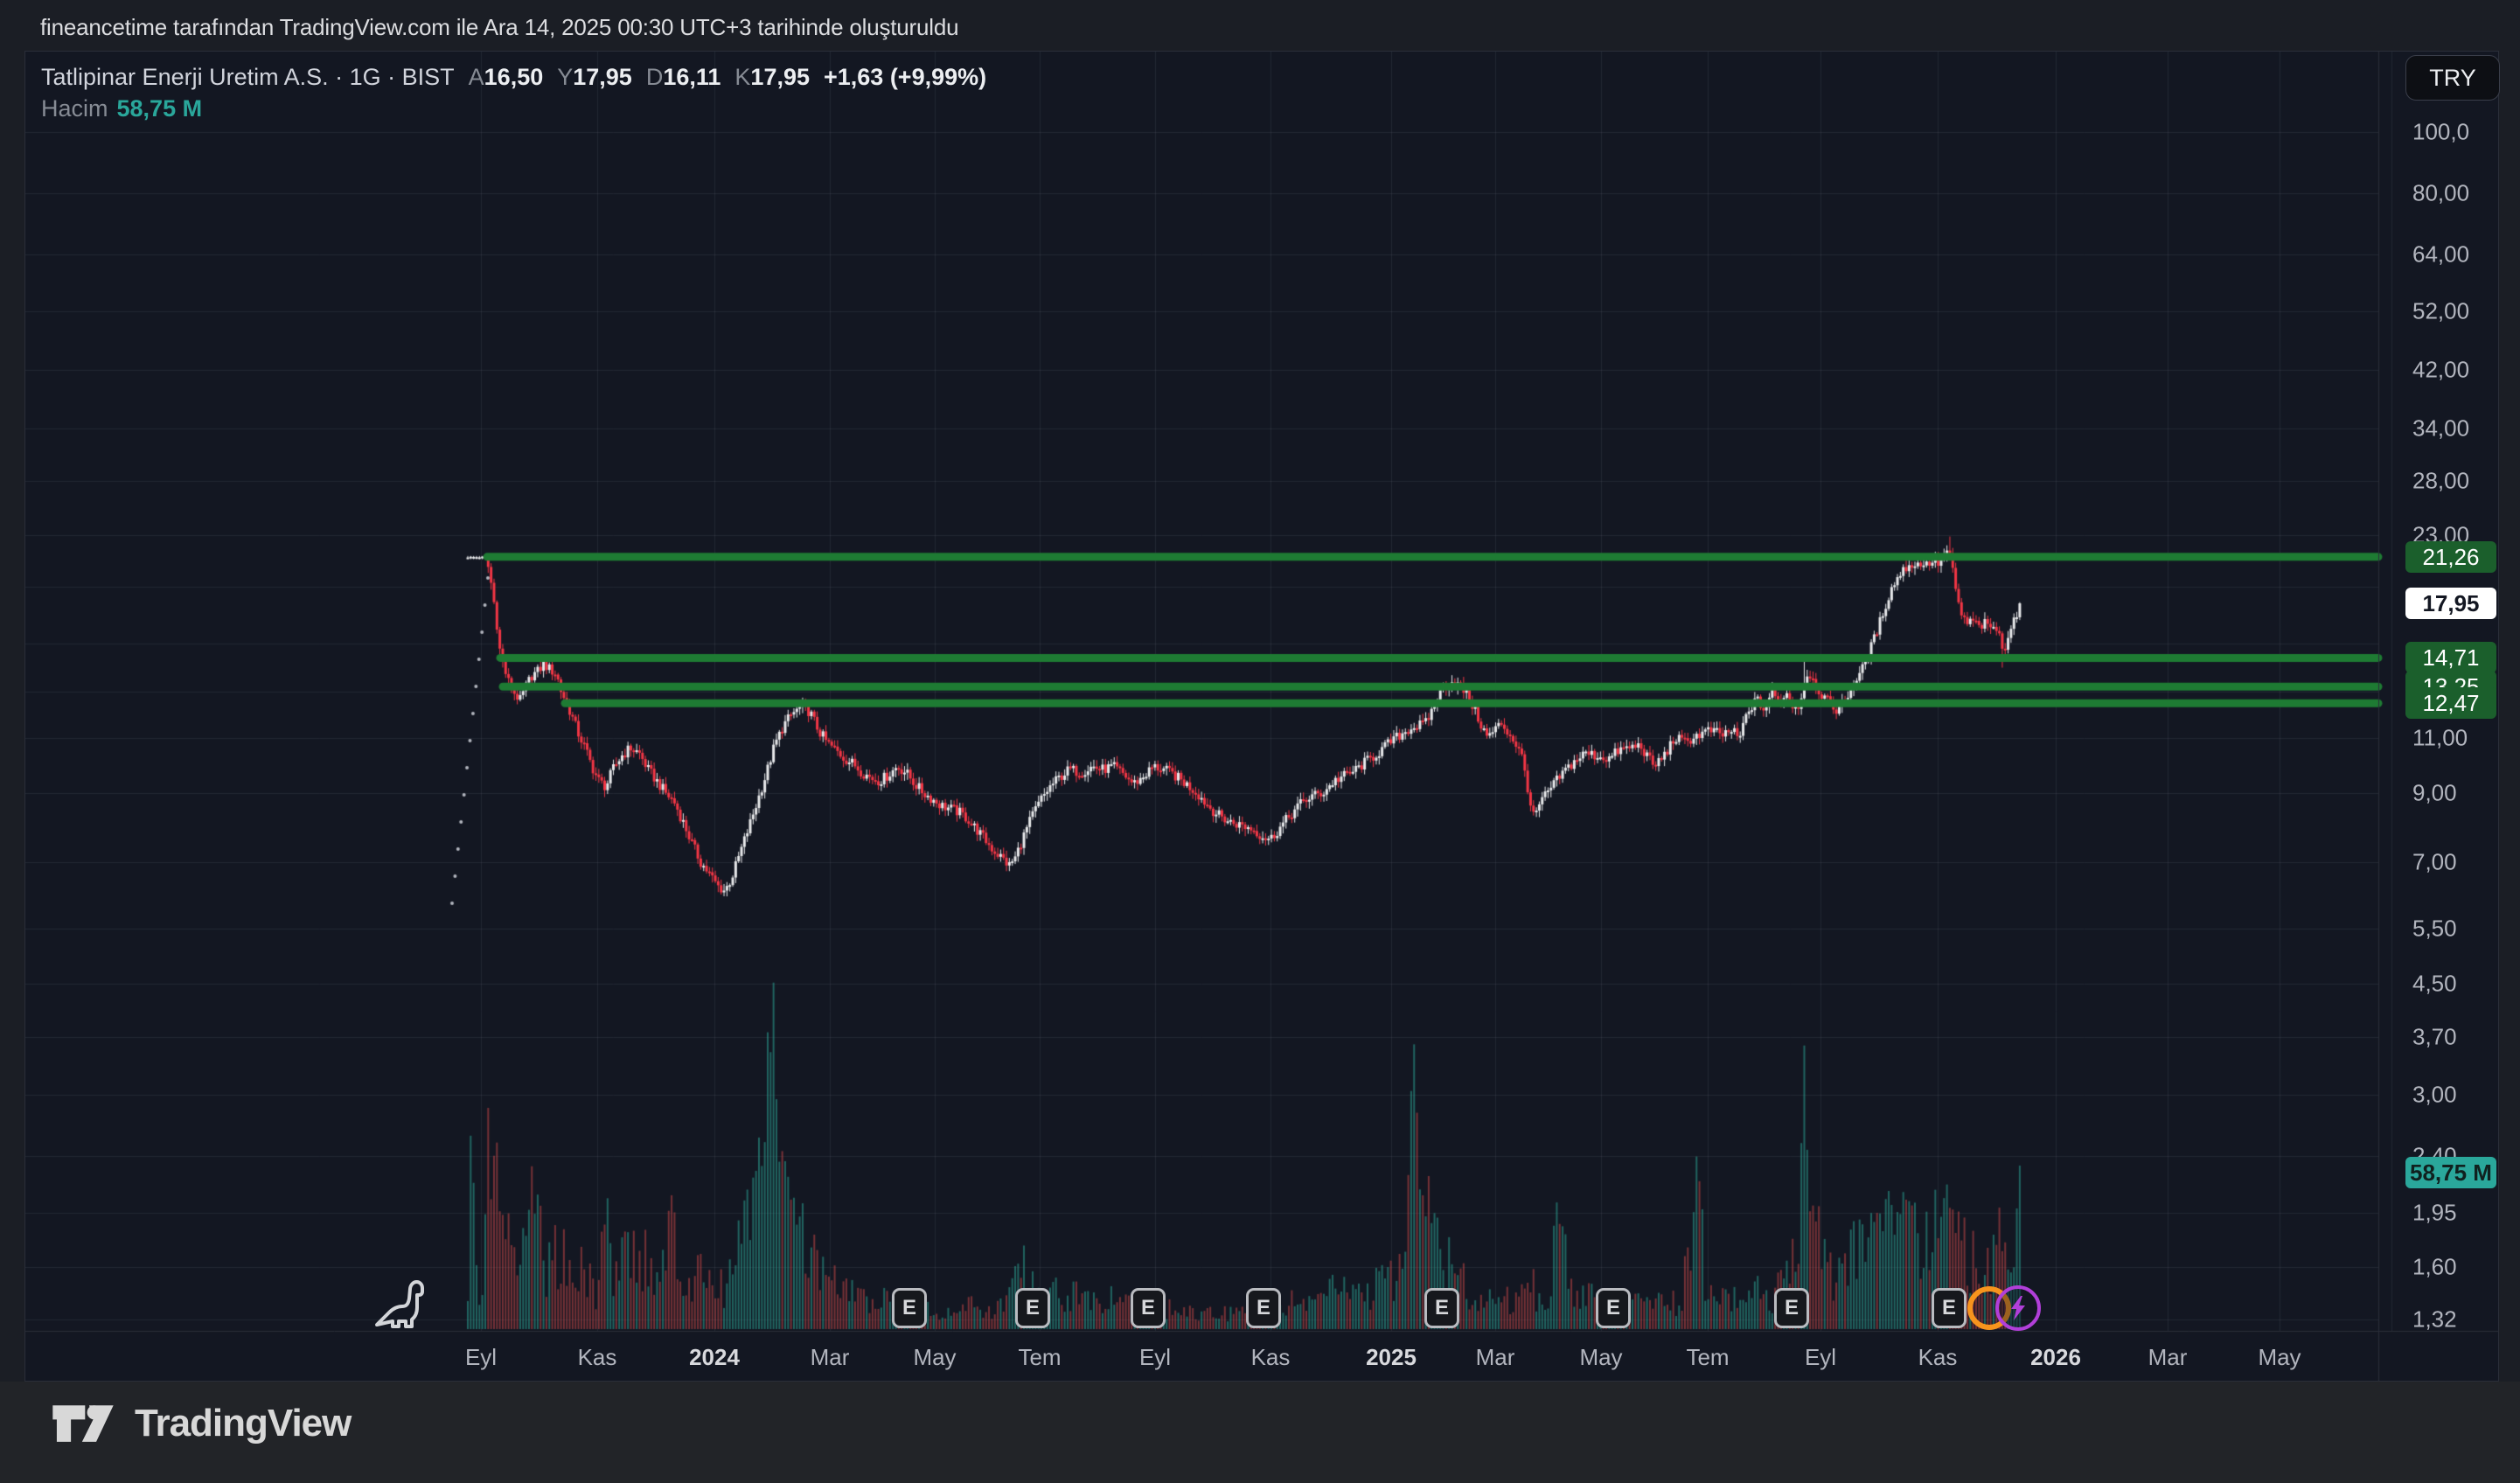  I want to click on level-axis-label: 12,47, so click(2450, 703).